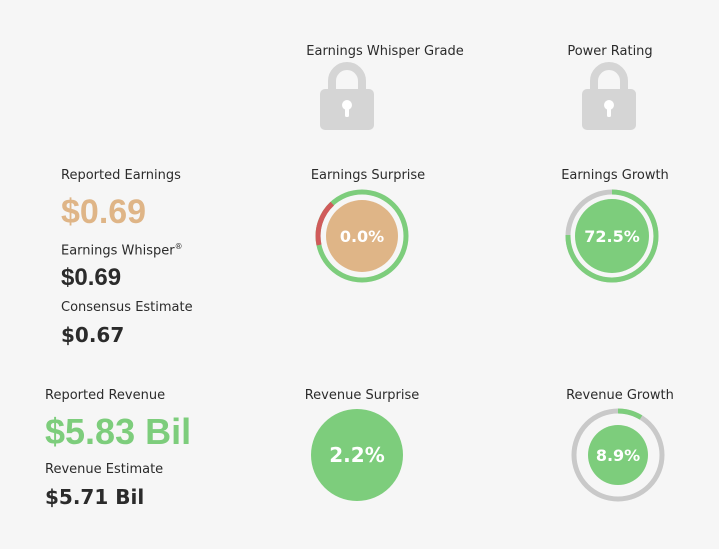 This screenshot has height=549, width=719. Describe the element at coordinates (178, 246) in the screenshot. I see `registered-mark: ®` at that location.